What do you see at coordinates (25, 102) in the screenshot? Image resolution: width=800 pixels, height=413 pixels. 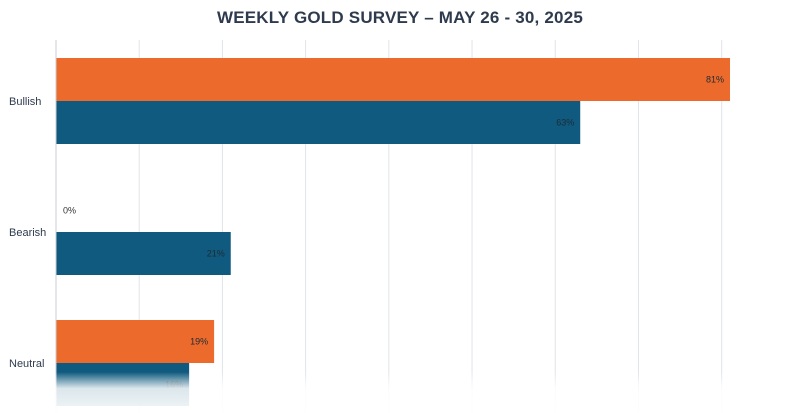 I see `category-label-bullish: Bullish` at bounding box center [25, 102].